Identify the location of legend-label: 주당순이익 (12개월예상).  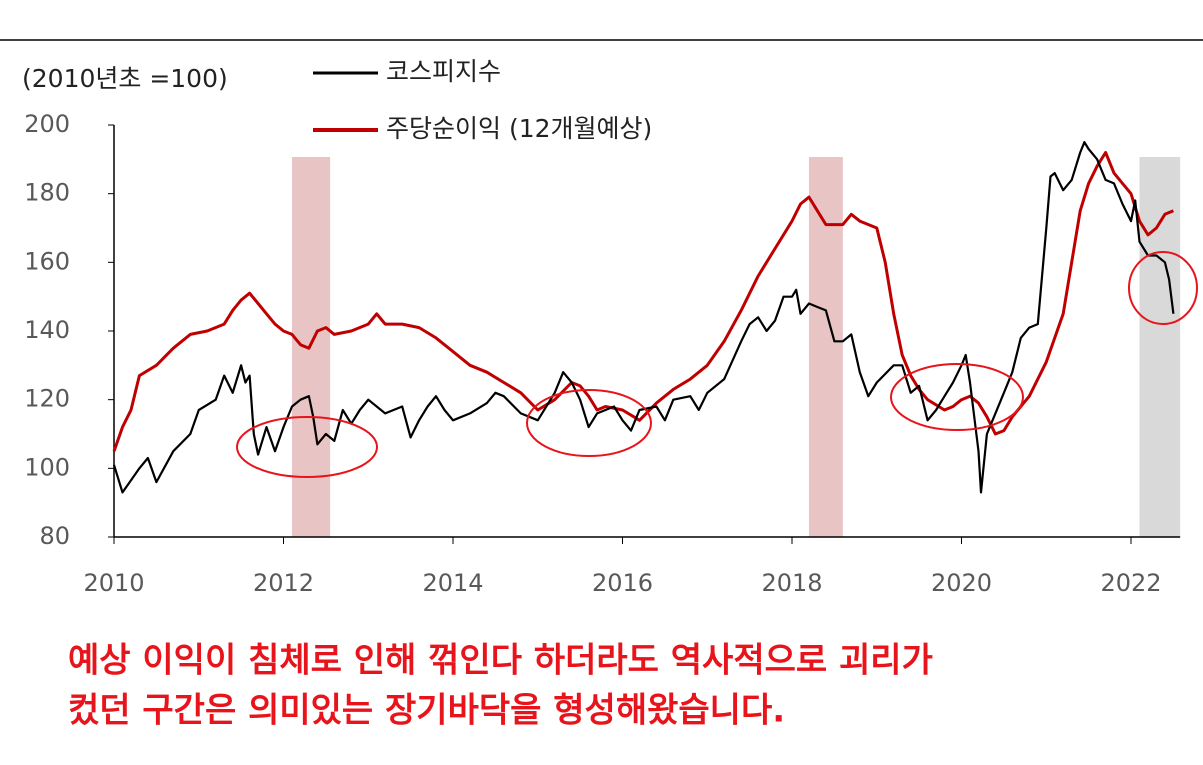
(519, 128).